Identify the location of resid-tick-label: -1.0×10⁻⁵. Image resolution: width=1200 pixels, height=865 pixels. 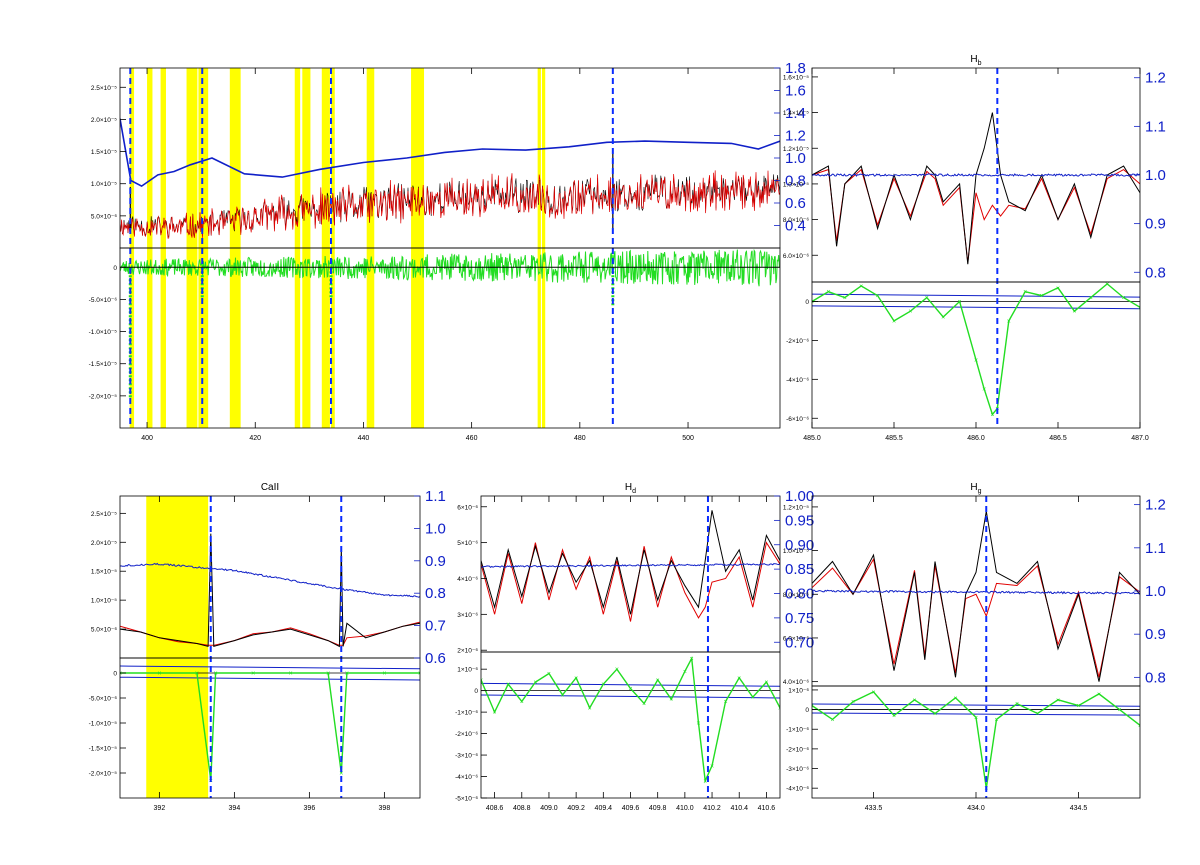
(103, 332).